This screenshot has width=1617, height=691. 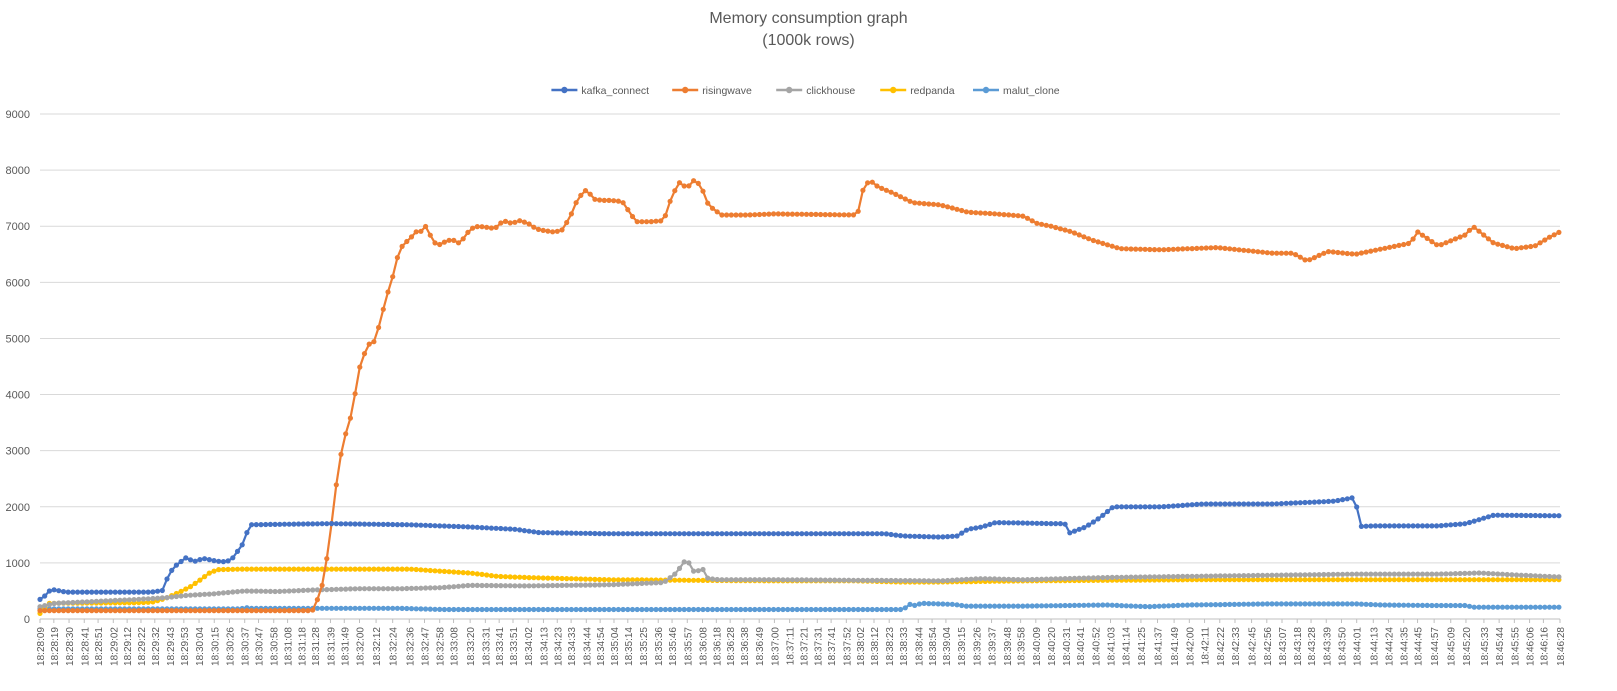 What do you see at coordinates (1435, 646) in the screenshot?
I see `x-tick-label: 18:44:57` at bounding box center [1435, 646].